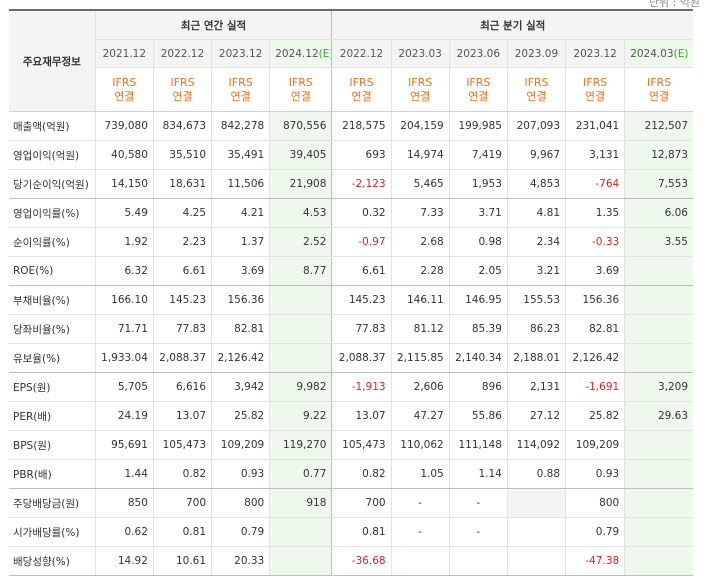 The height and width of the screenshot is (576, 706). Describe the element at coordinates (52, 416) in the screenshot. I see `row-label: PER(배)` at that location.